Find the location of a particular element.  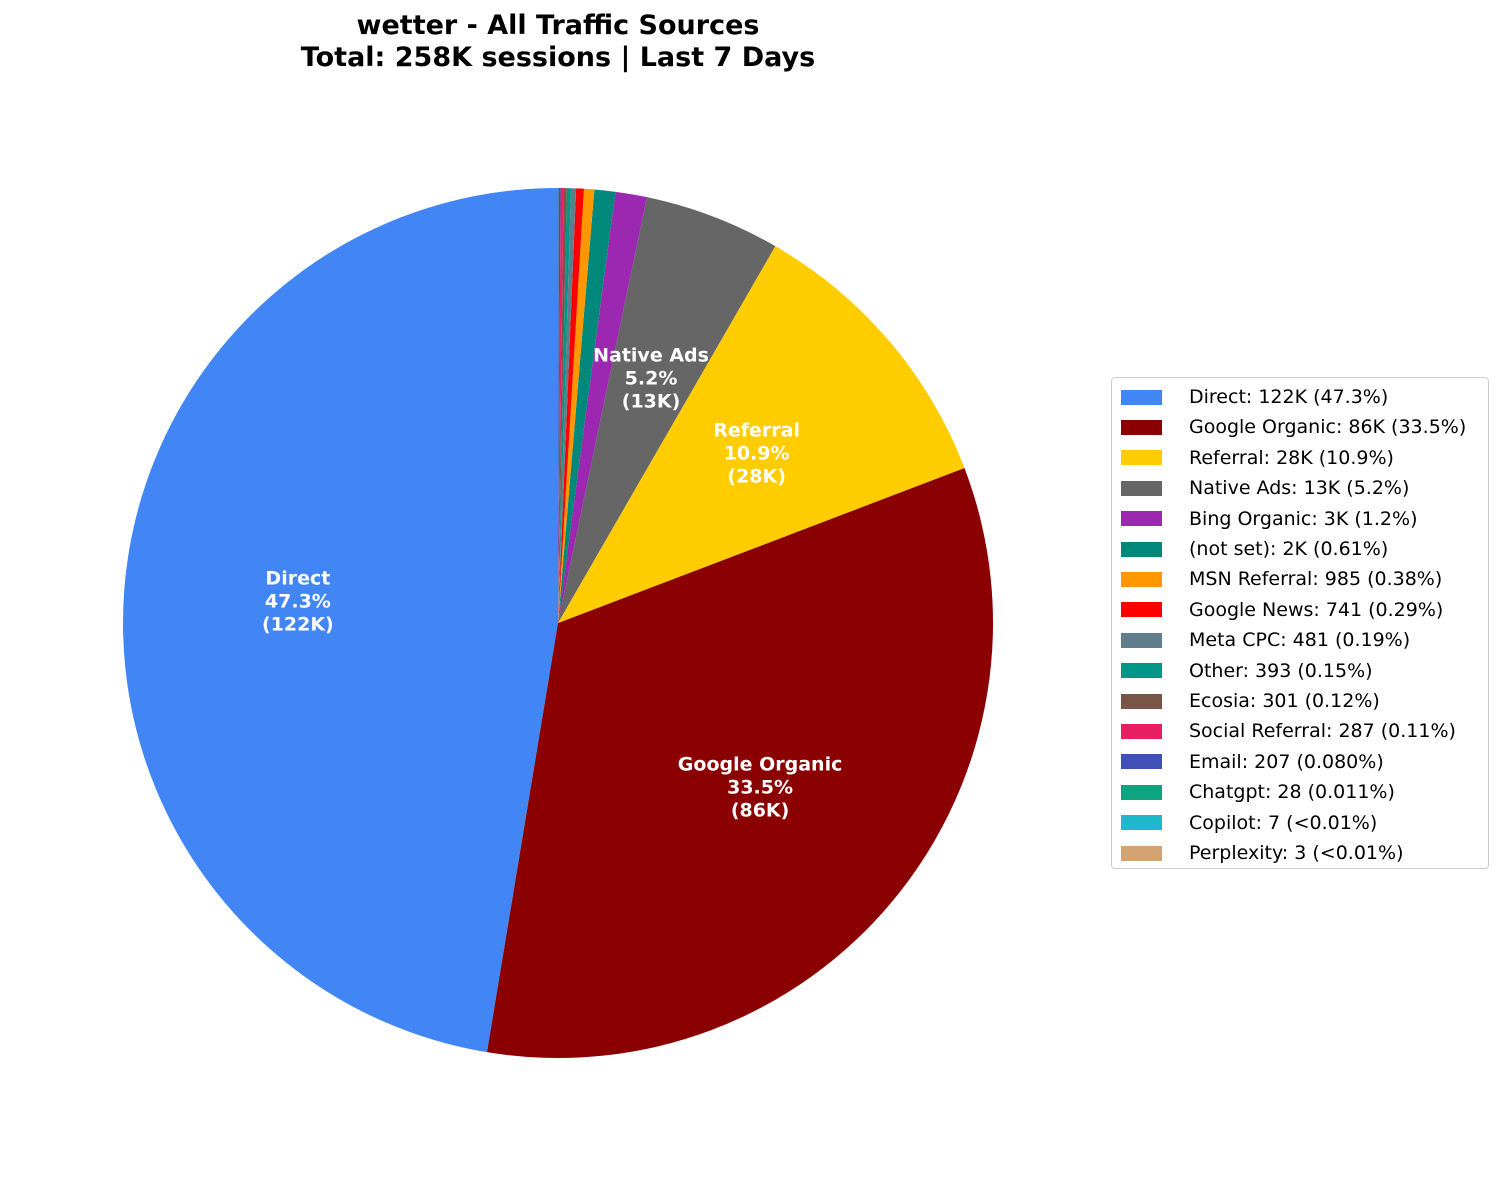

legend-item: Referral: 28K (10.9%) is located at coordinates (1257, 458).